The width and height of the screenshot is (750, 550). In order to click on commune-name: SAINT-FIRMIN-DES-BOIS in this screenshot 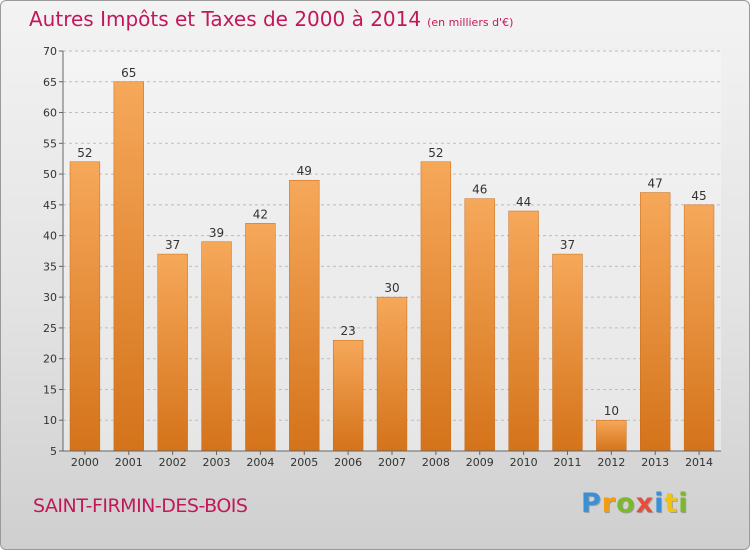, I will do `click(140, 506)`.